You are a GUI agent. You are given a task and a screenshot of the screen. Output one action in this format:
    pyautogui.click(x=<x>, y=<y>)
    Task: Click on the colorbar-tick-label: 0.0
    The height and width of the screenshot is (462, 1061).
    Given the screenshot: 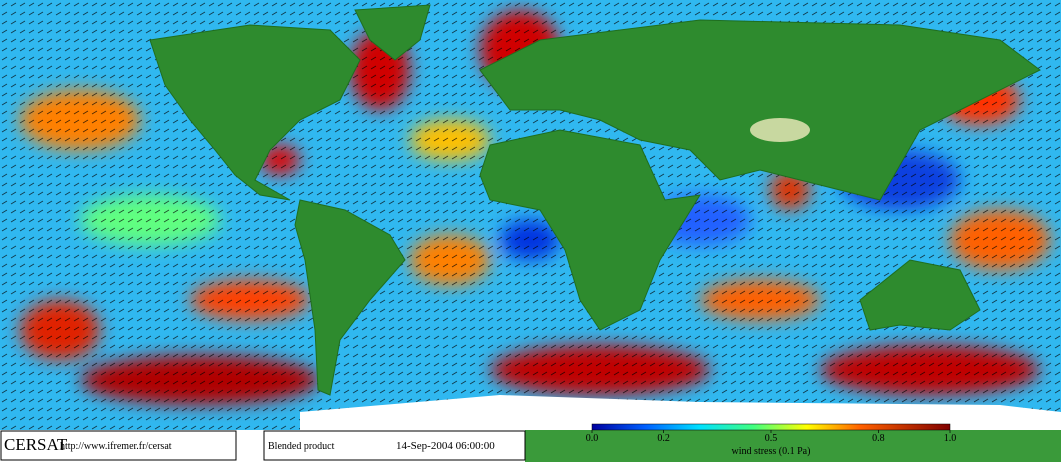 What is the action you would take?
    pyautogui.click(x=592, y=438)
    